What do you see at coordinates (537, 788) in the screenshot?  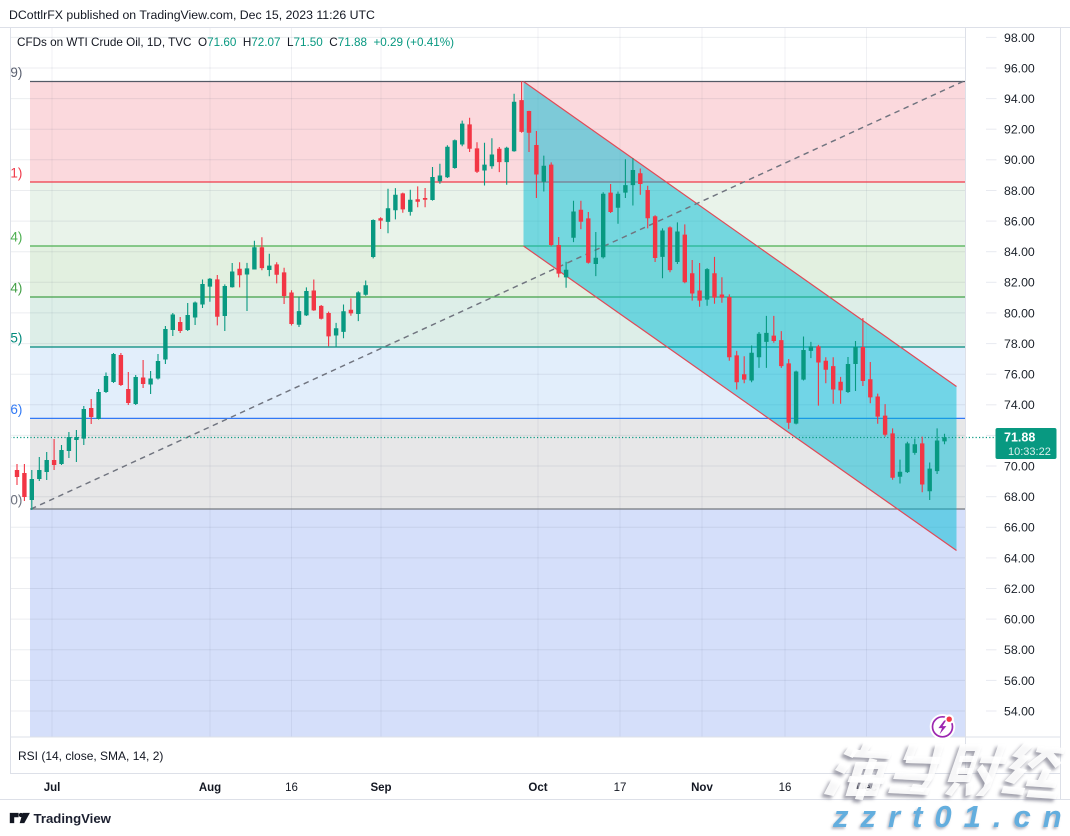 I see `svg-text: Oct` at bounding box center [537, 788].